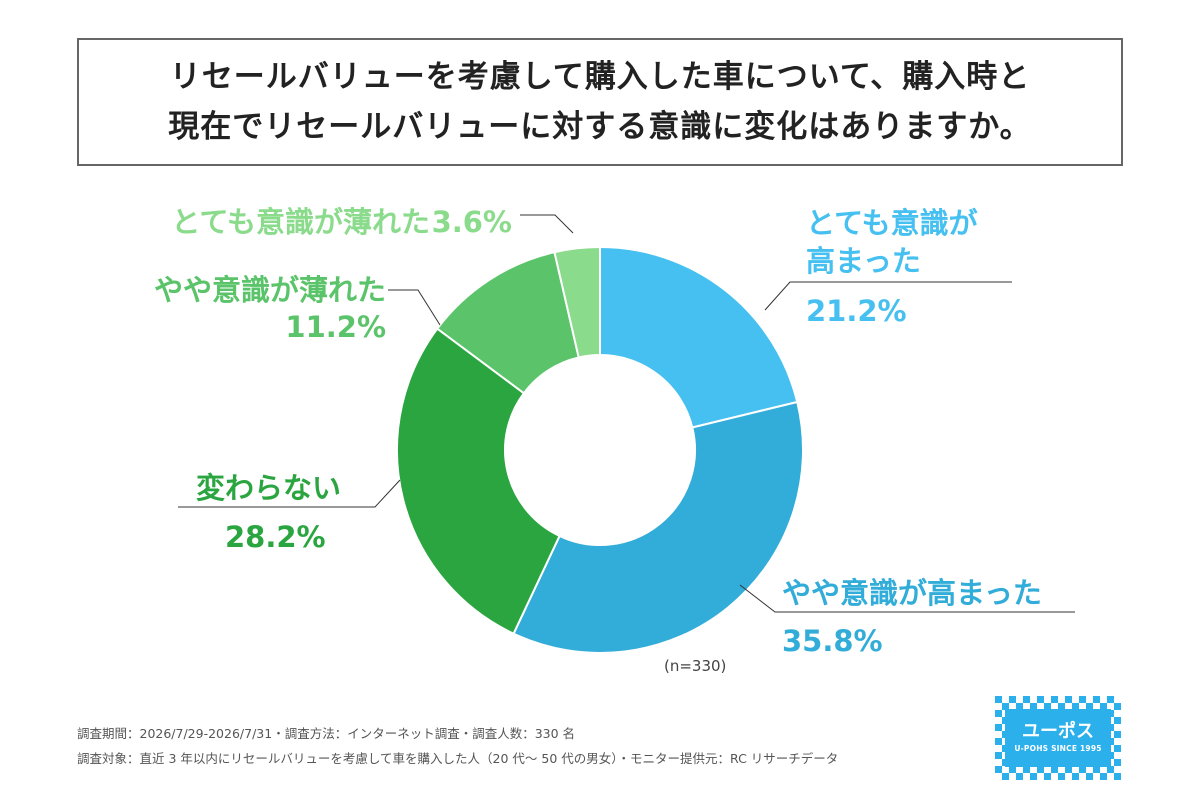  I want to click on leader-line-slightly-increased, so click(907, 598).